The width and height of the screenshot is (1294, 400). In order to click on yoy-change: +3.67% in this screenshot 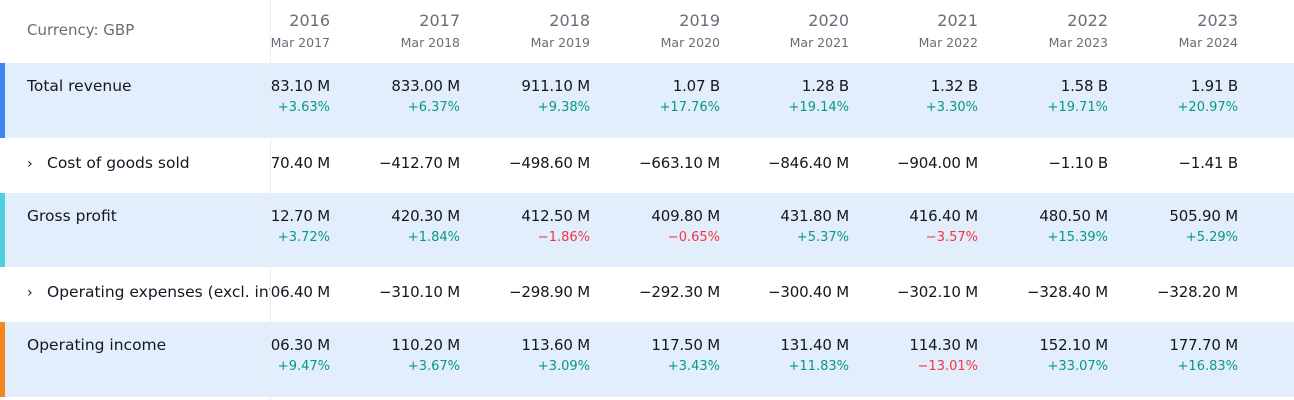, I will do `click(433, 366)`.